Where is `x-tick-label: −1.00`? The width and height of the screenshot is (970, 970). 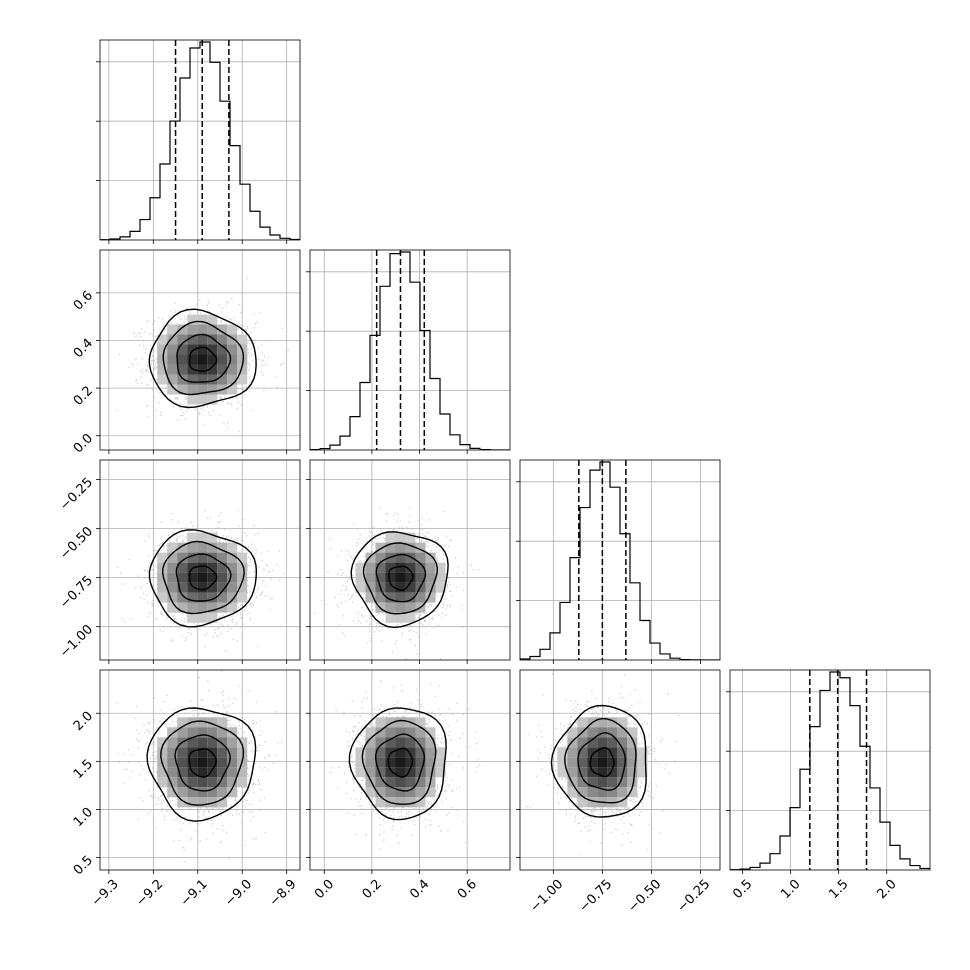 x-tick-label: −1.00 is located at coordinates (546, 896).